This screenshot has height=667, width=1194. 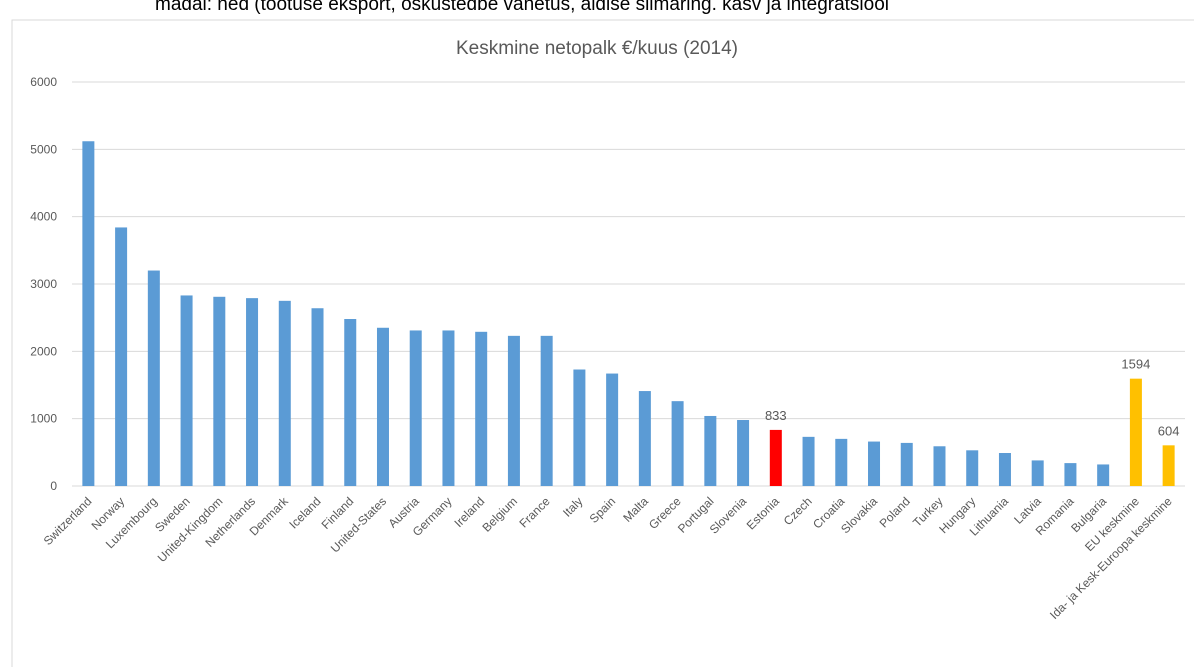 I want to click on y-tick-label: 4000, so click(x=43, y=217).